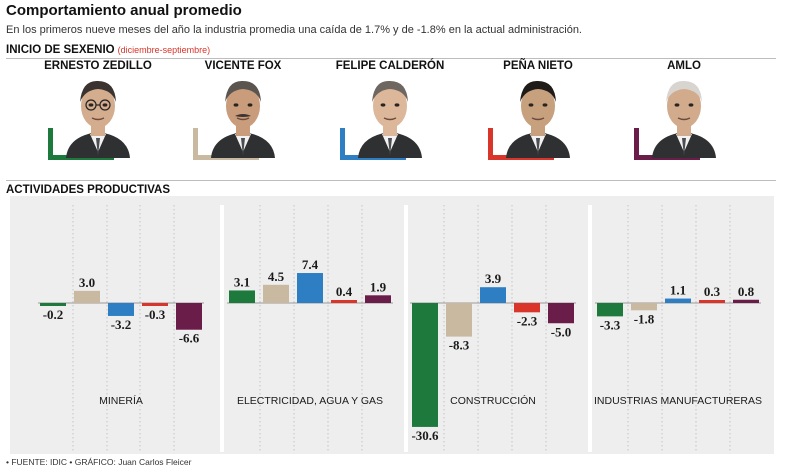 The image size is (800, 469). I want to click on data-label: 7.4, so click(310, 264).